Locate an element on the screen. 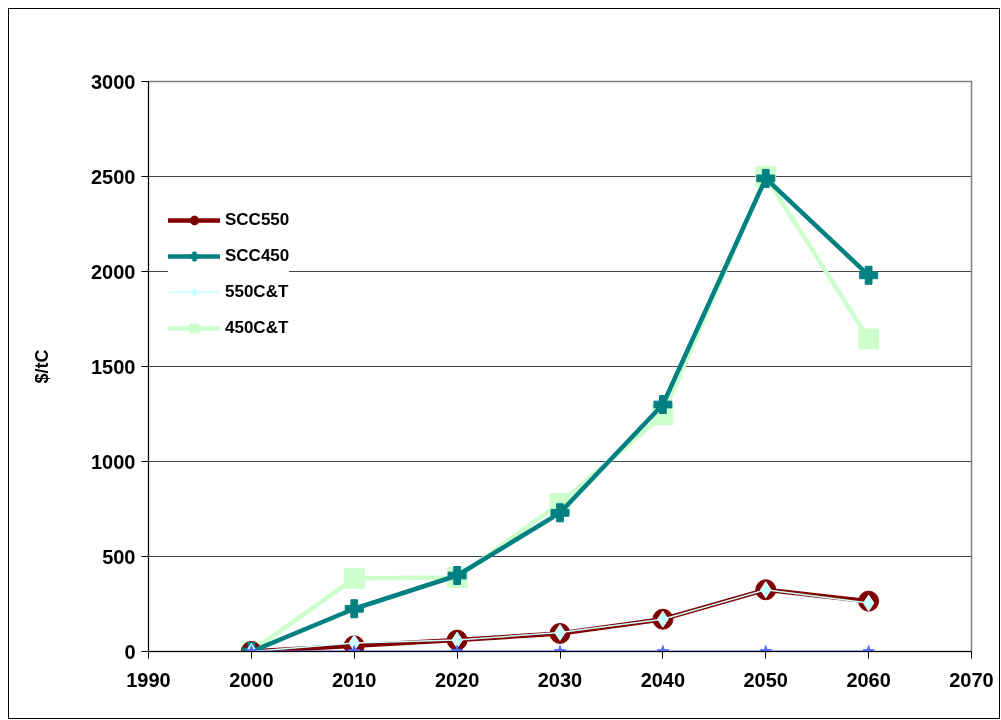 The width and height of the screenshot is (1001, 720). y-tick-label: 2000 is located at coordinates (113, 271).